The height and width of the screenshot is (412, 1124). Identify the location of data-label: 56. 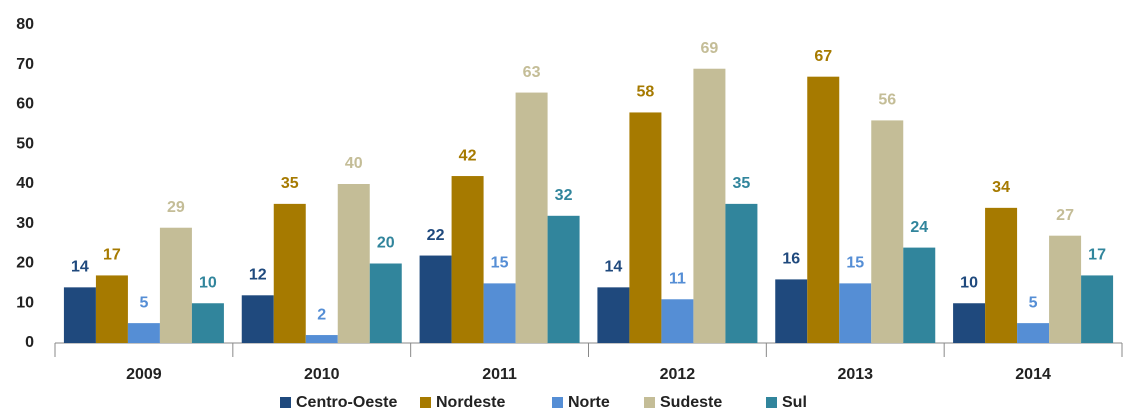
(887, 100).